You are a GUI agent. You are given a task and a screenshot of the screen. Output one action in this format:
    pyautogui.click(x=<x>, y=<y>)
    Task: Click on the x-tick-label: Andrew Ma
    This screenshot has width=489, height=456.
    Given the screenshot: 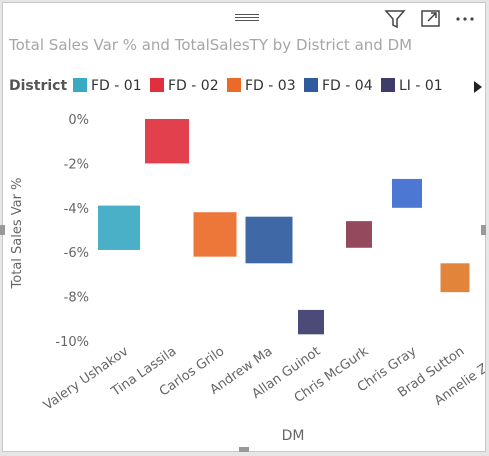 What is the action you would take?
    pyautogui.click(x=241, y=371)
    